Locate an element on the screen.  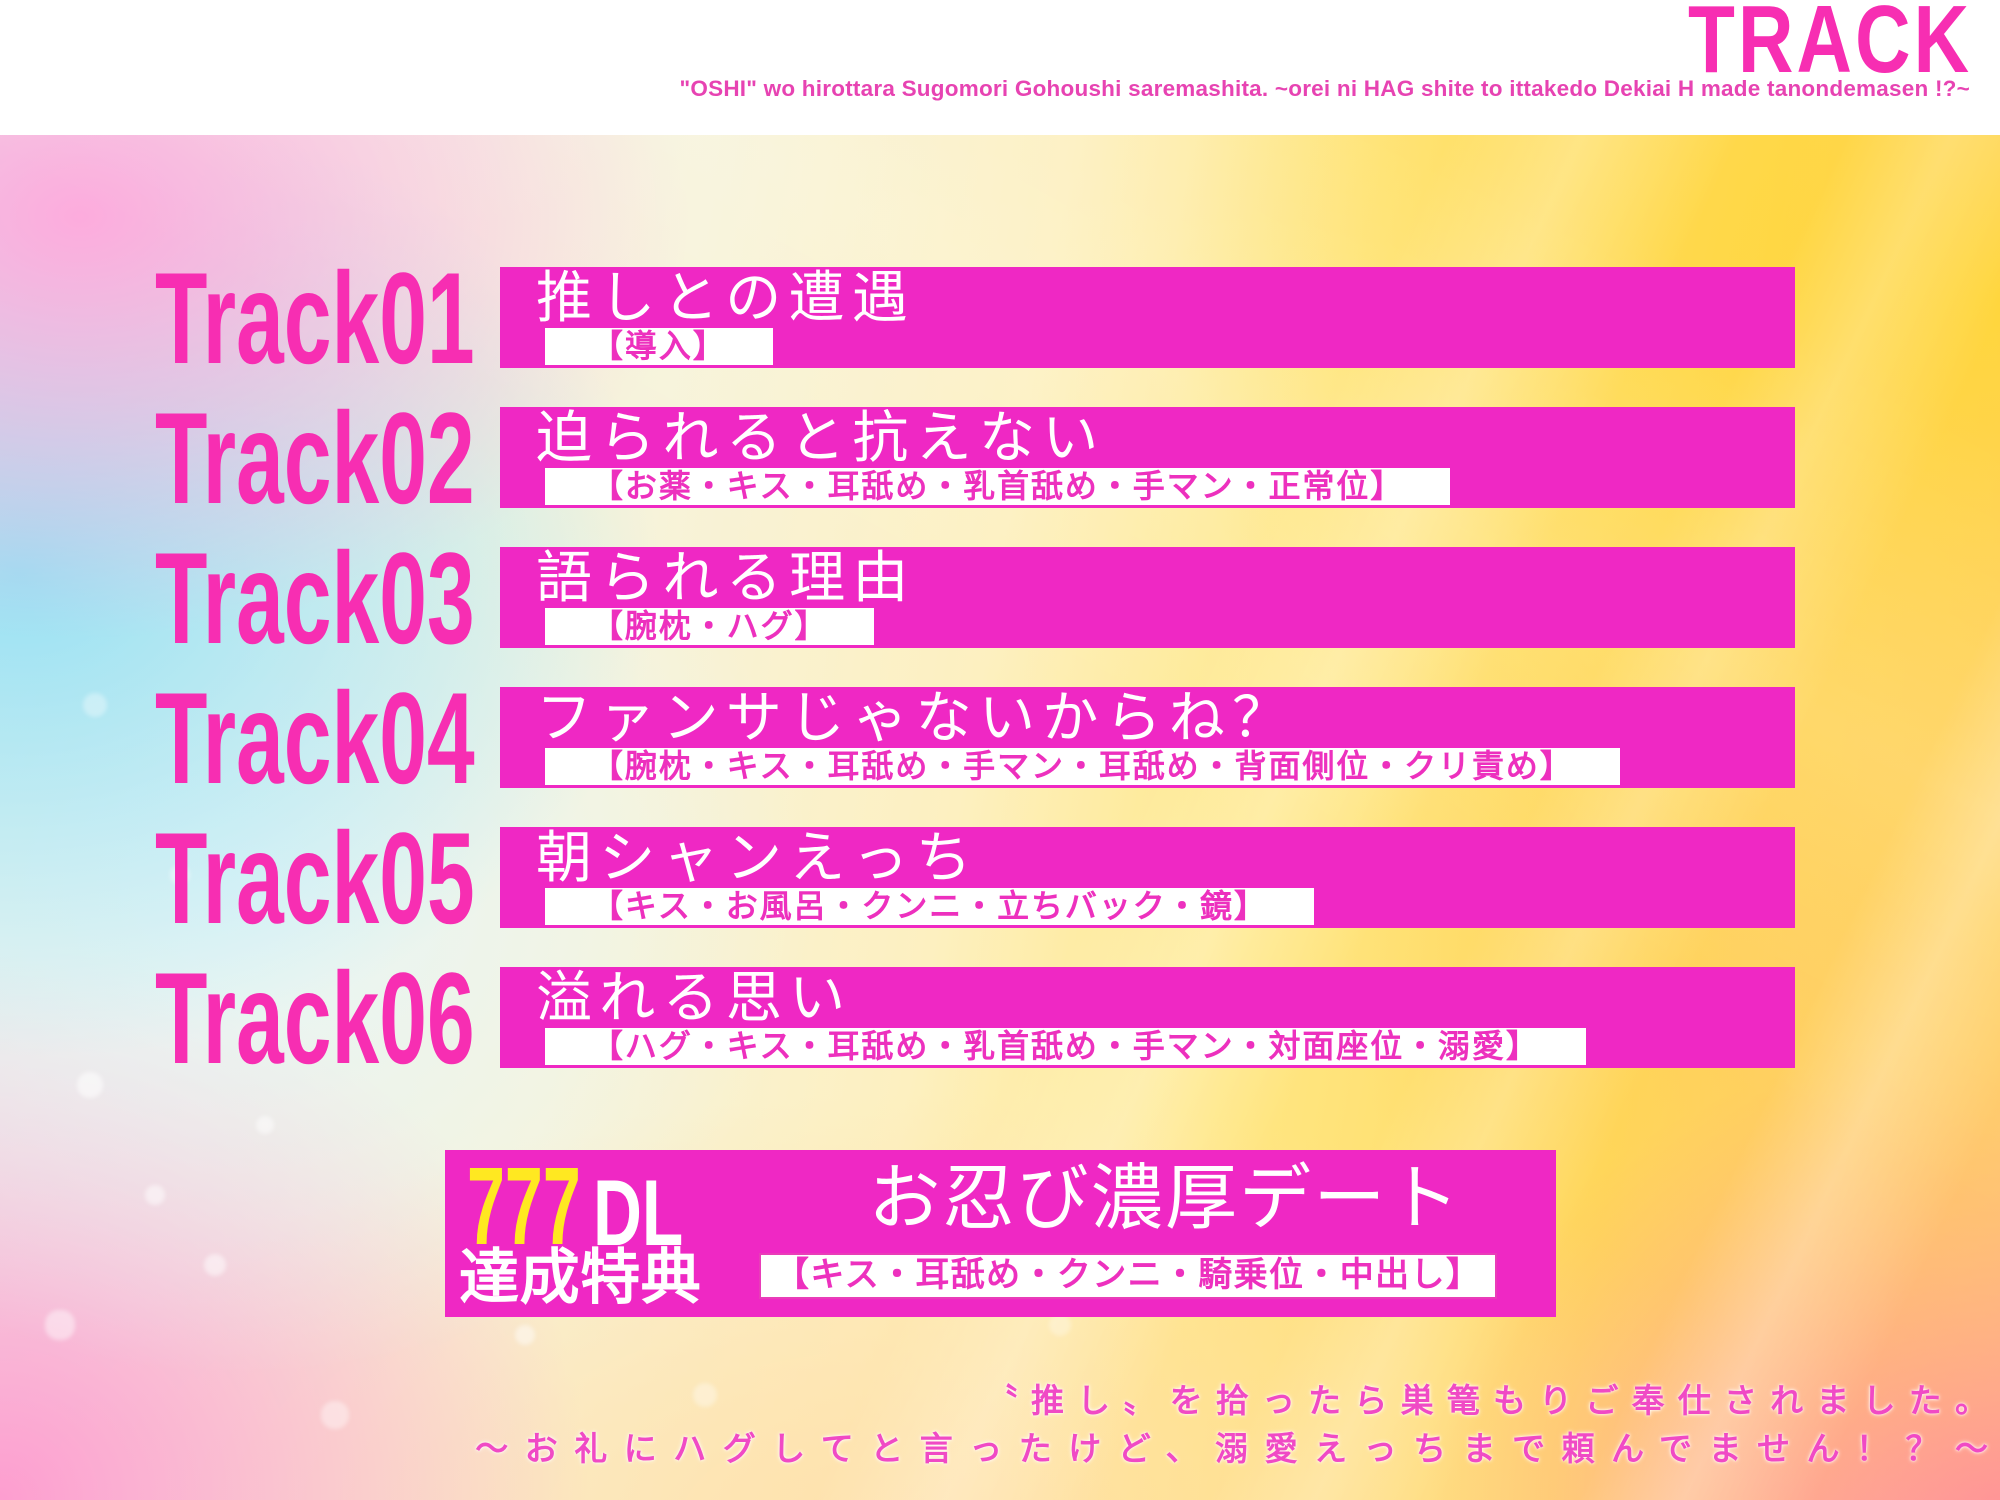
track-number: Track05 is located at coordinates (397, 878).